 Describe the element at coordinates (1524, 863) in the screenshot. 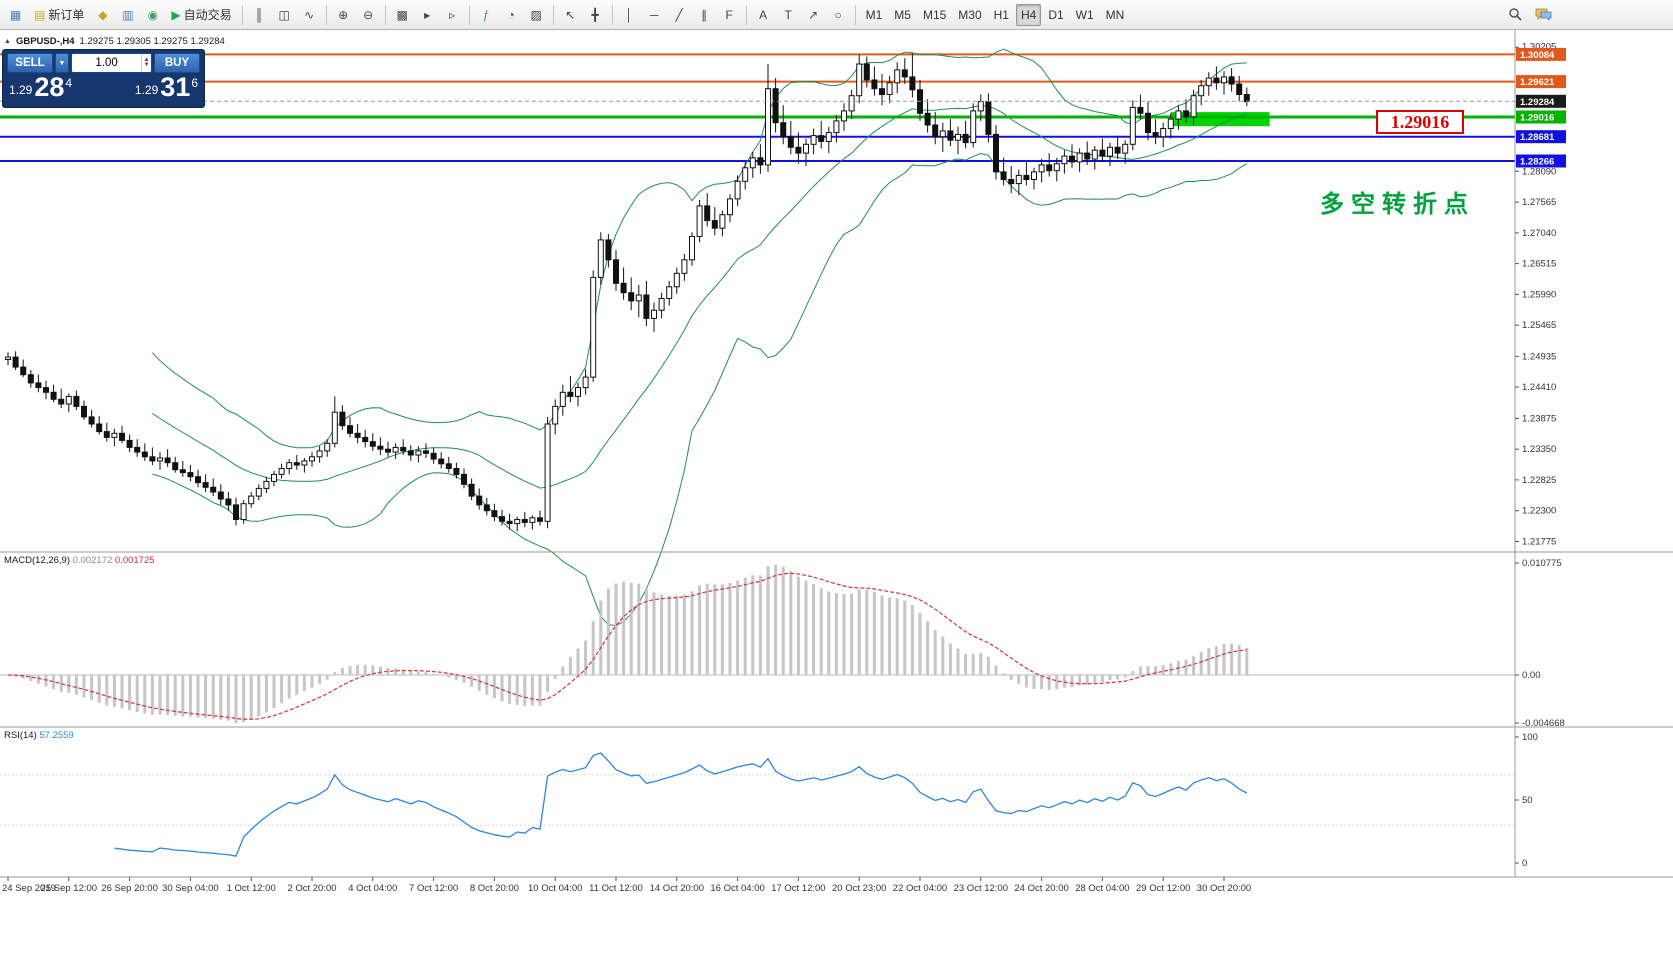

I see `svg-text: 0` at that location.